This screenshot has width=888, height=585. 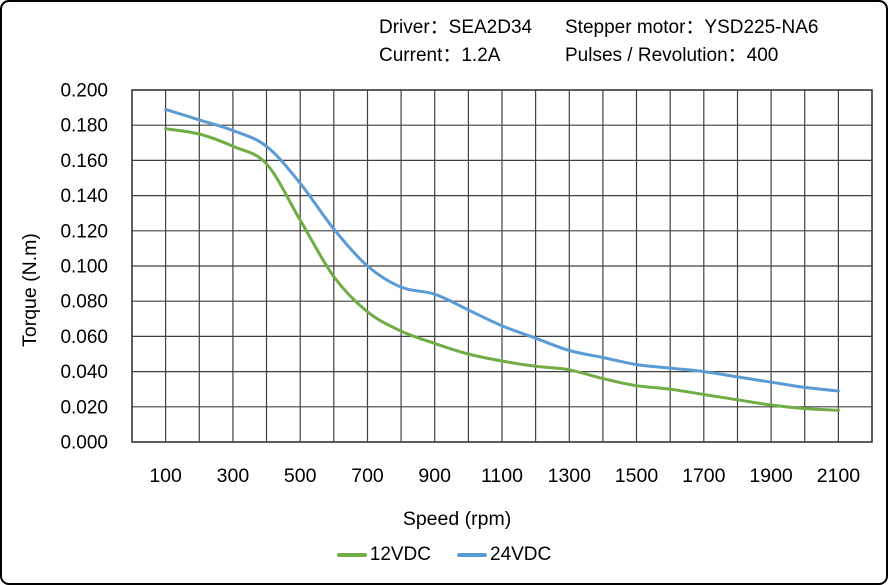 What do you see at coordinates (84, 267) in the screenshot?
I see `y-tick-label: 0.100` at bounding box center [84, 267].